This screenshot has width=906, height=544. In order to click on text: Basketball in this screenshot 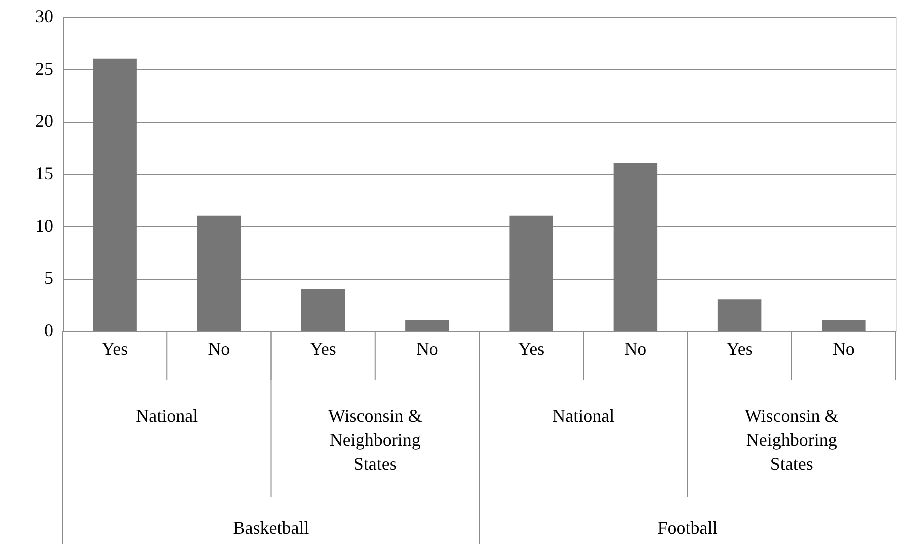, I will do `click(271, 528)`.